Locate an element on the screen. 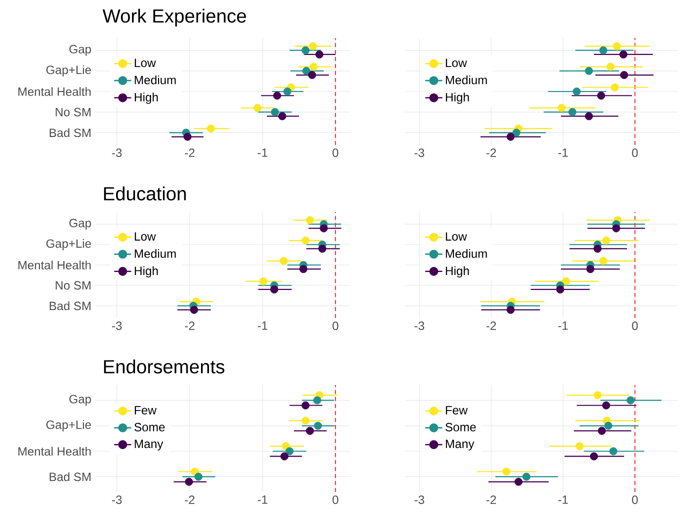 The image size is (680, 512). chart-title: Endorsements is located at coordinates (164, 367).